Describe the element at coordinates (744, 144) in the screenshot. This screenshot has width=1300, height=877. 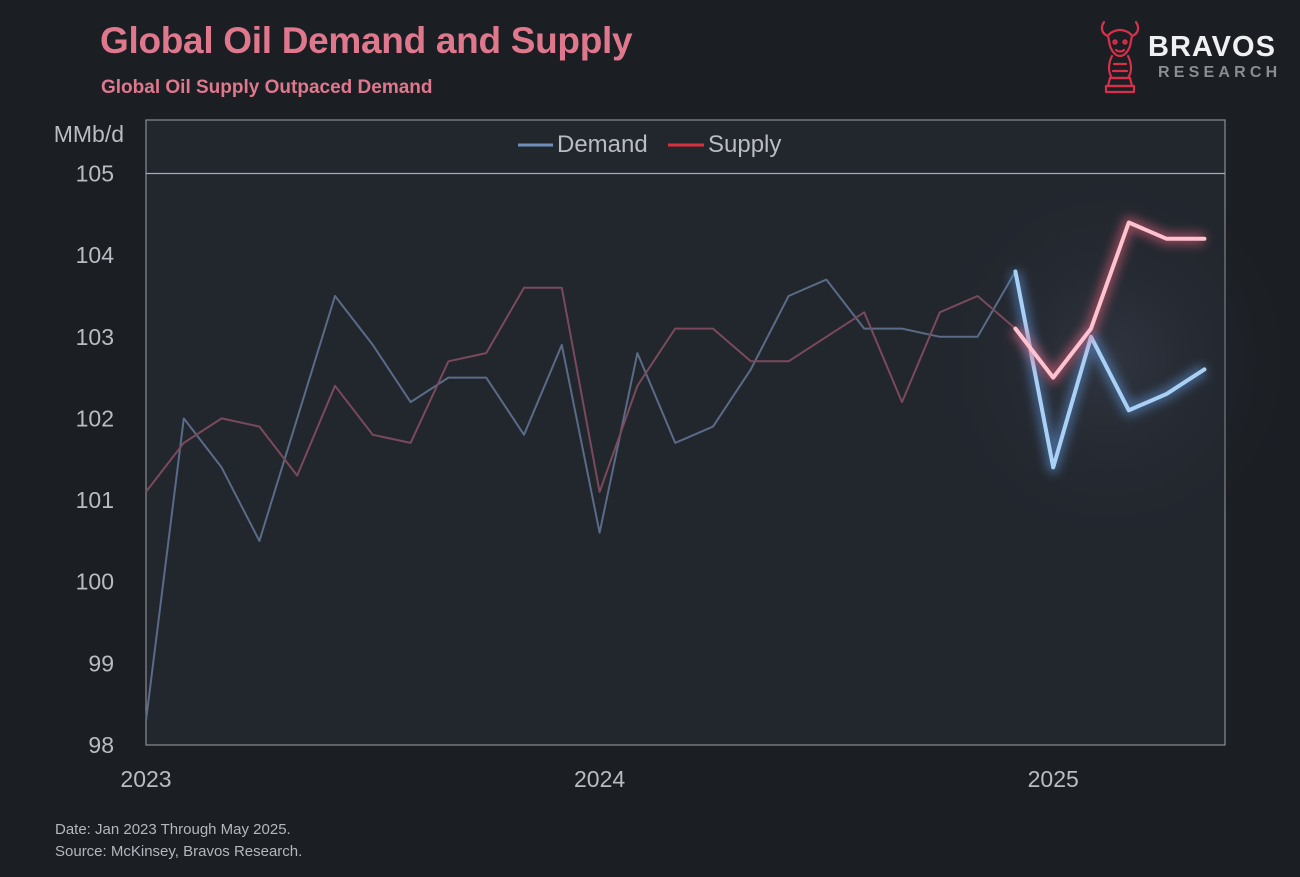
I see `legend-supply-label: Supply` at that location.